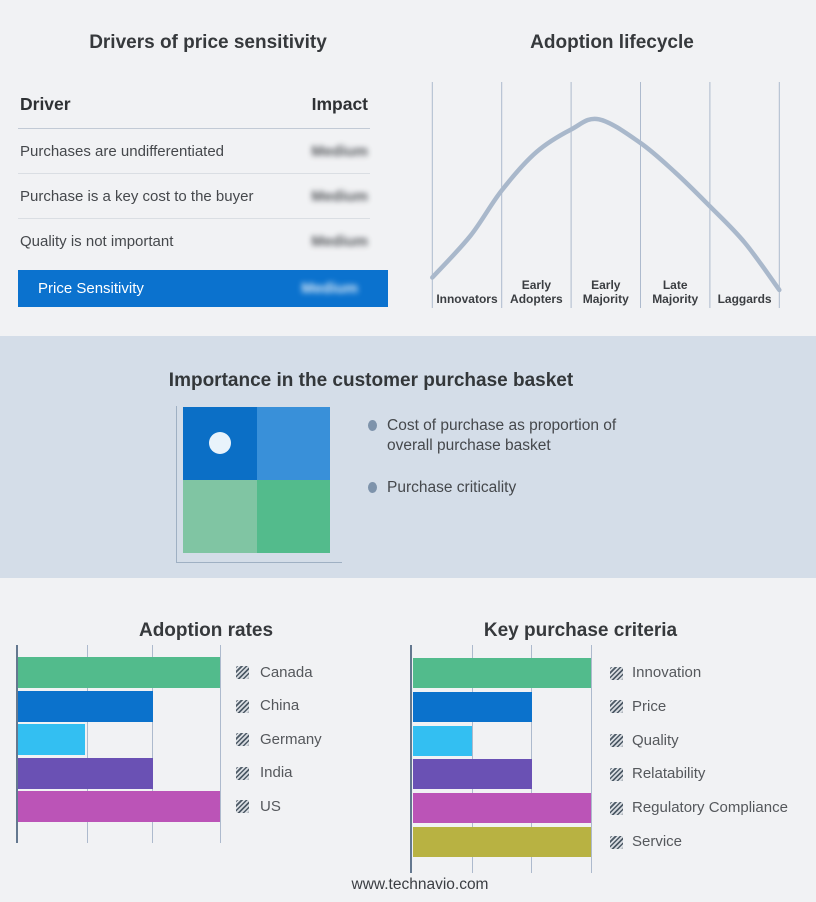 The height and width of the screenshot is (902, 816). What do you see at coordinates (206, 630) in the screenshot?
I see `adoption-rates-title: Adoption rates` at bounding box center [206, 630].